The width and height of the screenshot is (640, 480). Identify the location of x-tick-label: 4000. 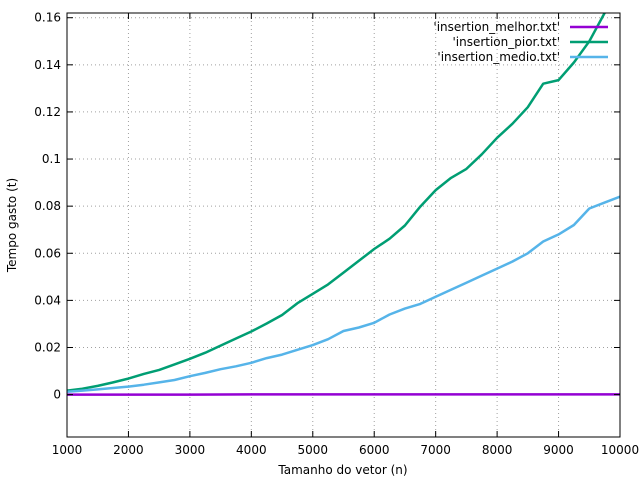
(251, 450).